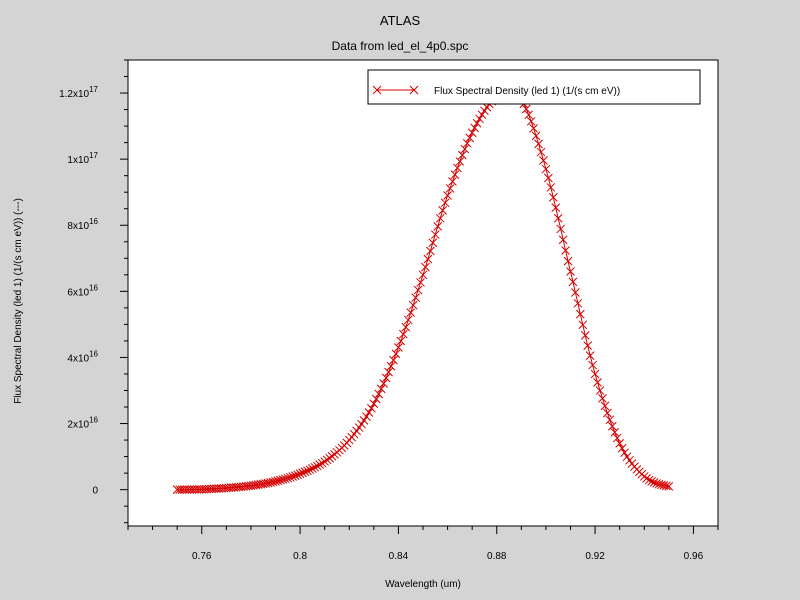  Describe the element at coordinates (300, 556) in the screenshot. I see `x-tick-label: 0.8` at that location.